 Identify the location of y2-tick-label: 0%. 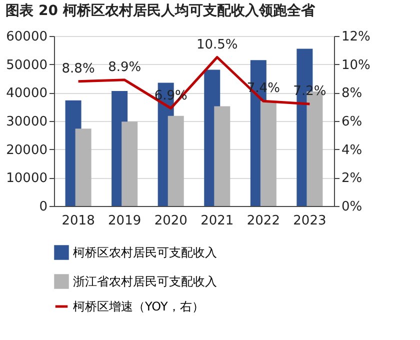
(352, 207).